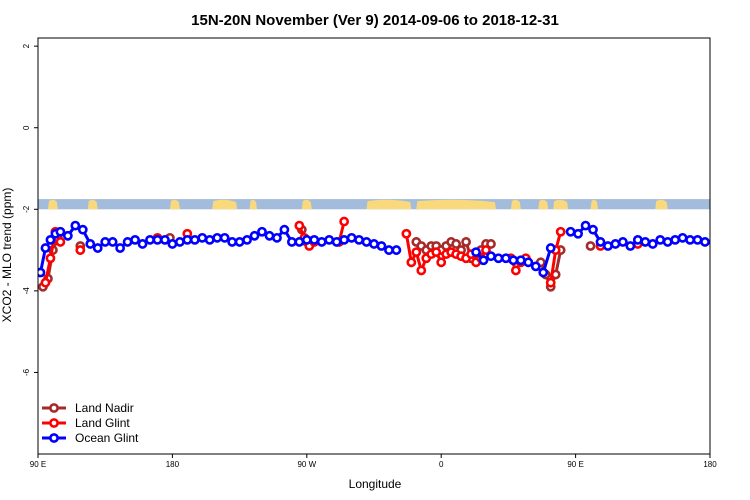 The image size is (750, 500). What do you see at coordinates (374, 204) in the screenshot?
I see `map-strip` at bounding box center [374, 204].